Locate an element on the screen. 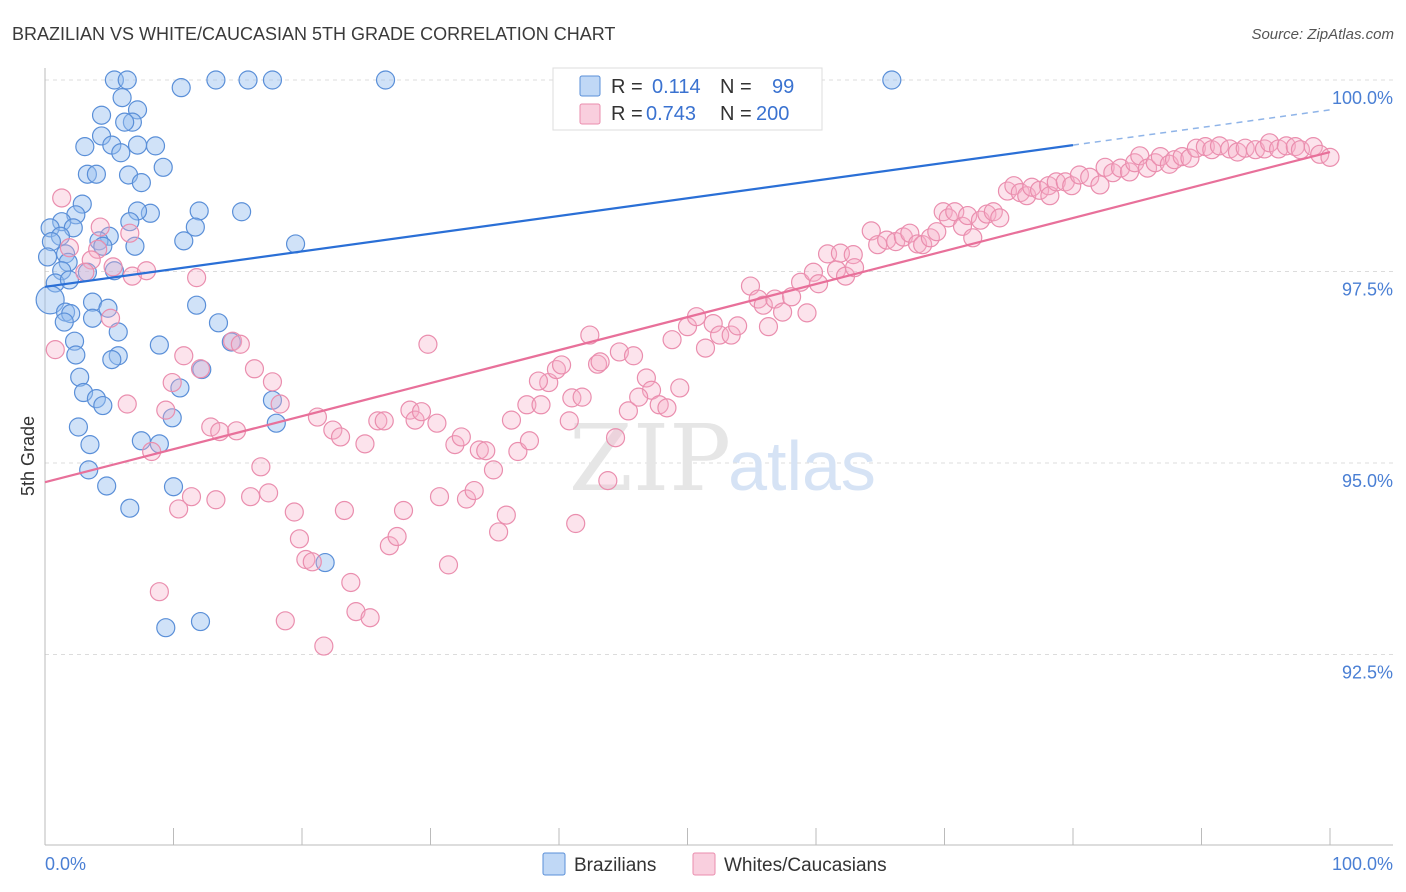 The width and height of the screenshot is (1406, 892). legend-r-label-2: R = is located at coordinates (627, 114).